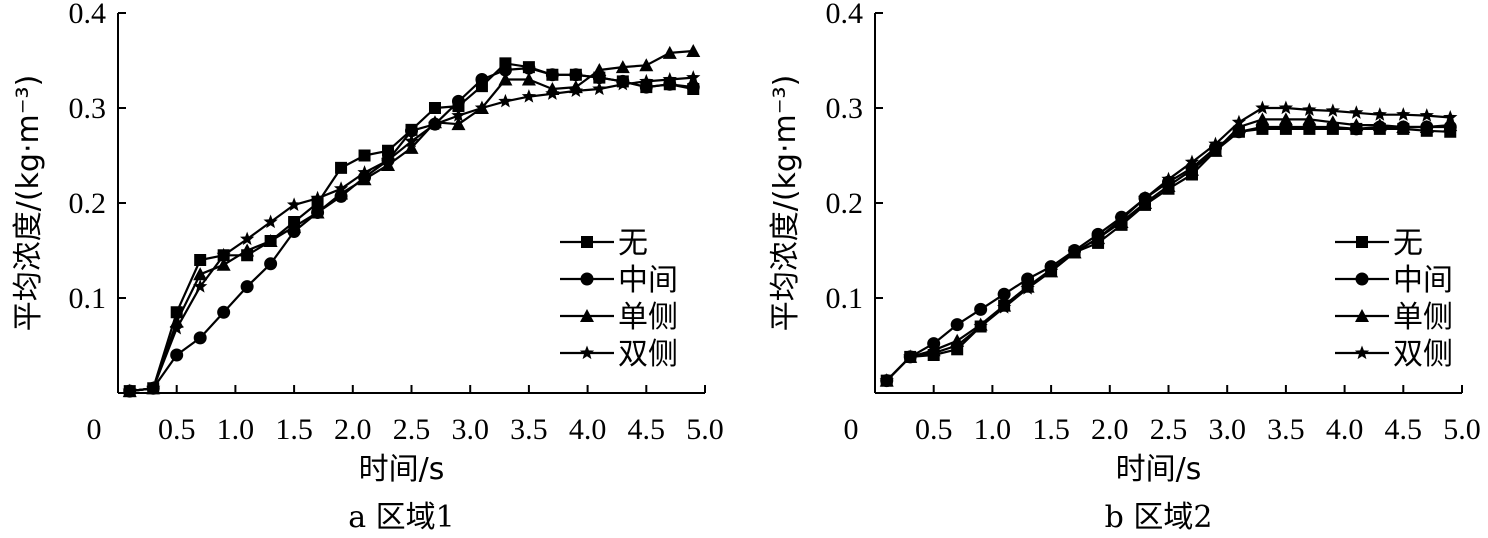  I want to click on y-tick-label: 0.4, so click(845, 15).